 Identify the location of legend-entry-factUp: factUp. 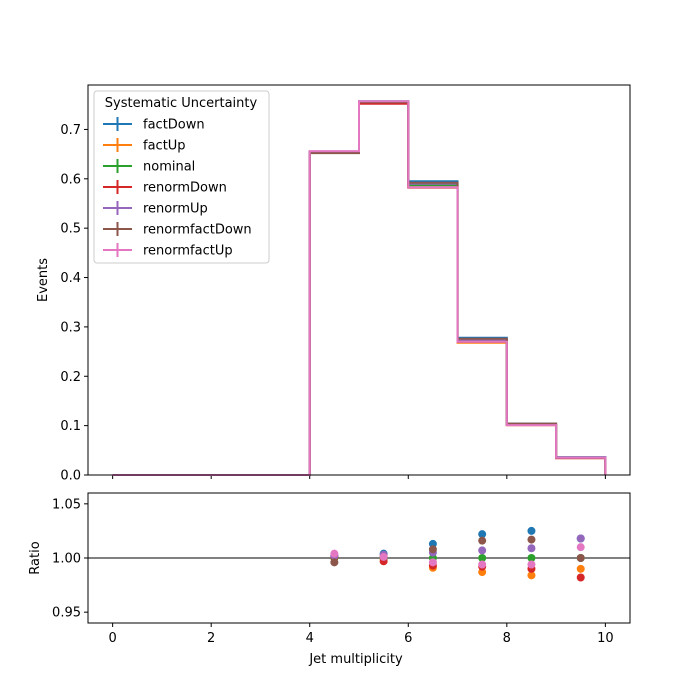
(144, 146).